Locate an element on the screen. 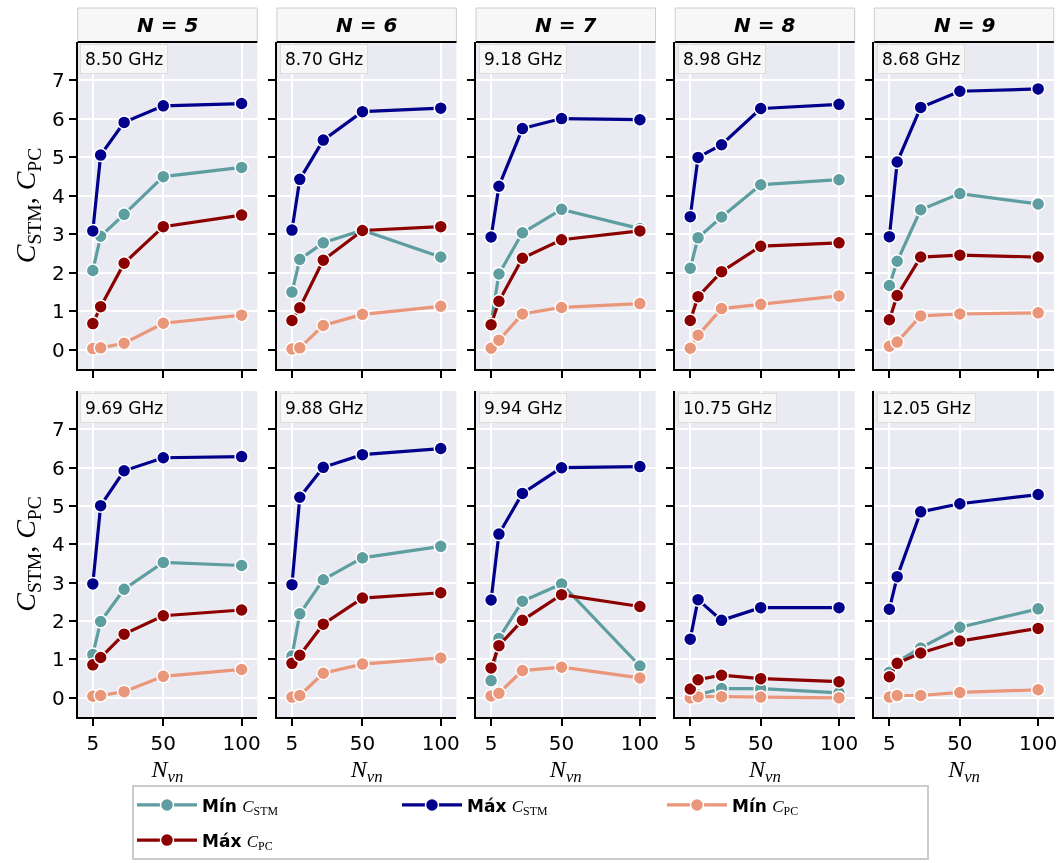 The width and height of the screenshot is (1064, 863). annotation: 8.50 GHz is located at coordinates (124, 59).